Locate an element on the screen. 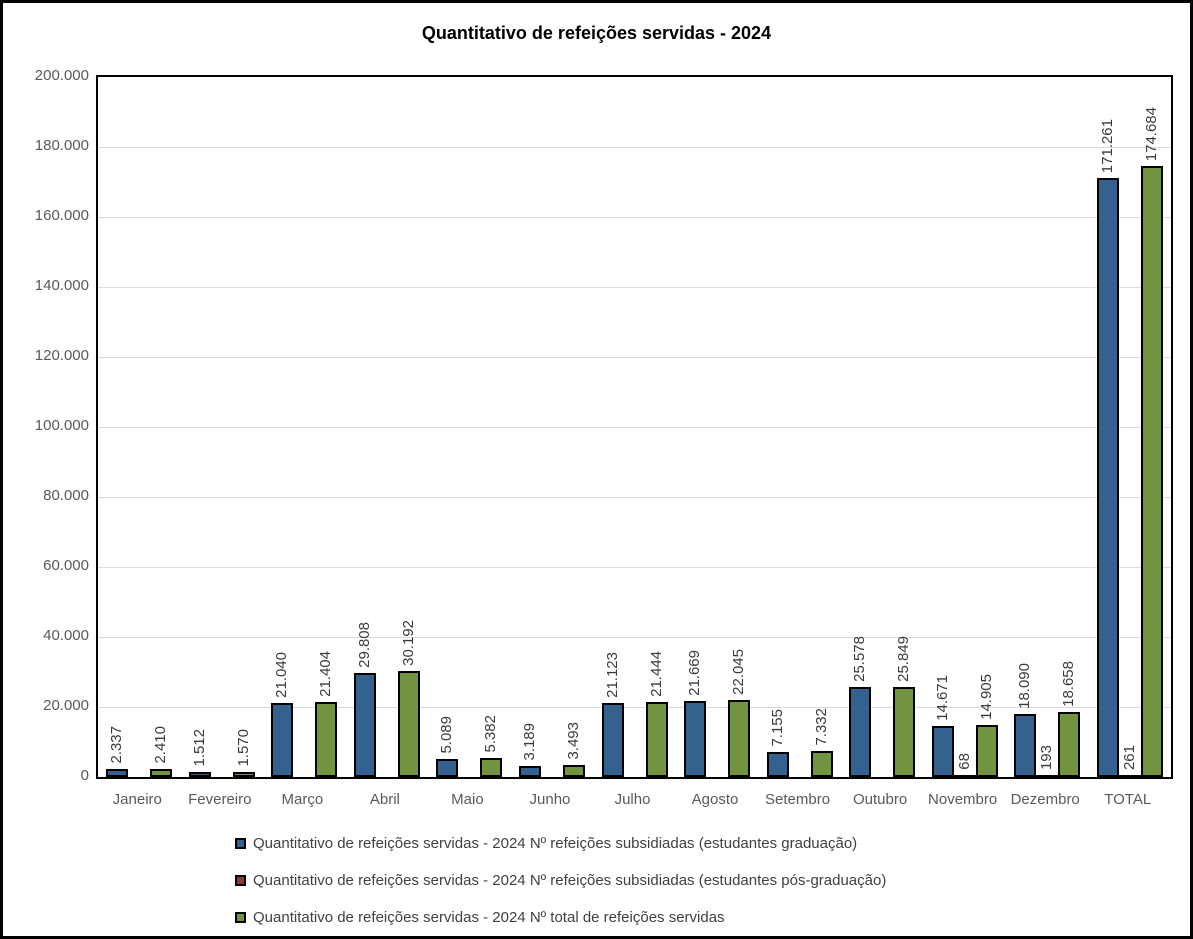 The width and height of the screenshot is (1193, 939). bar-value-label: 5.089 is located at coordinates (446, 735).